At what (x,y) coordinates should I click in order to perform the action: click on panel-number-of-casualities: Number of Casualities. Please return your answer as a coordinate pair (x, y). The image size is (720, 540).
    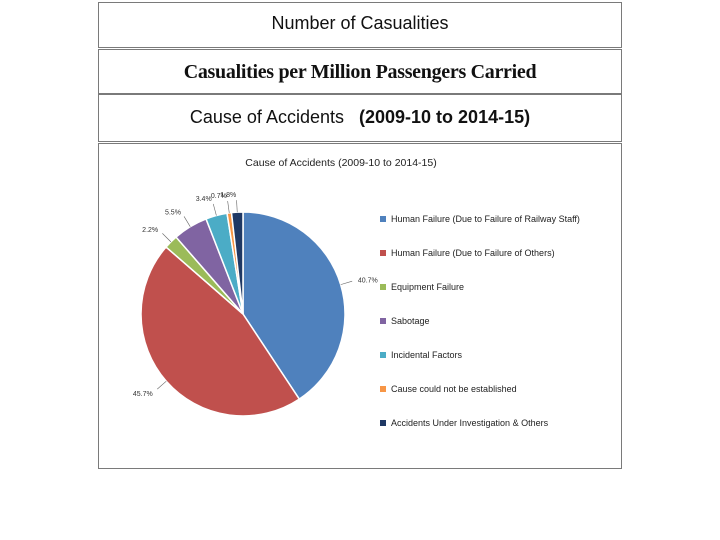
    Looking at the image, I should click on (360, 25).